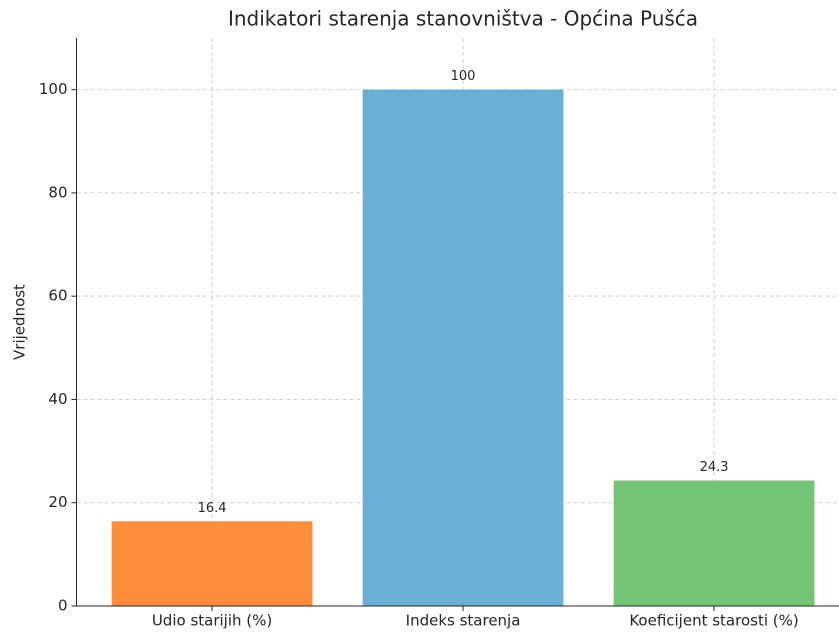  Describe the element at coordinates (57, 192) in the screenshot. I see `y-tick-label: 80` at that location.